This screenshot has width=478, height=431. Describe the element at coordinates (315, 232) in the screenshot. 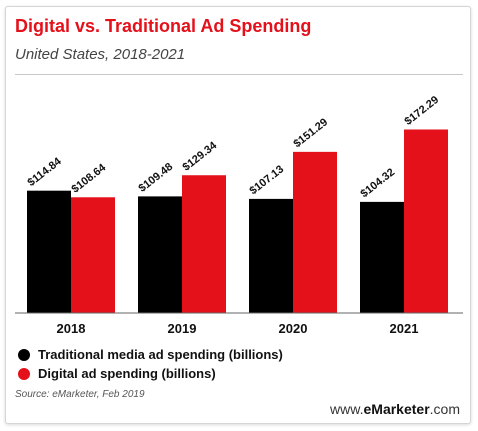

I see `bar-digital-2020` at that location.